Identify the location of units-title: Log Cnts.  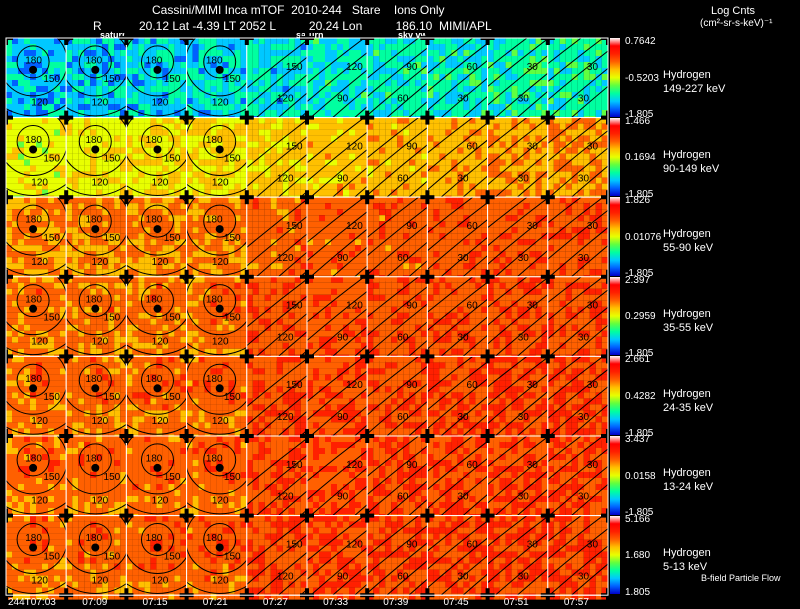
(733, 11).